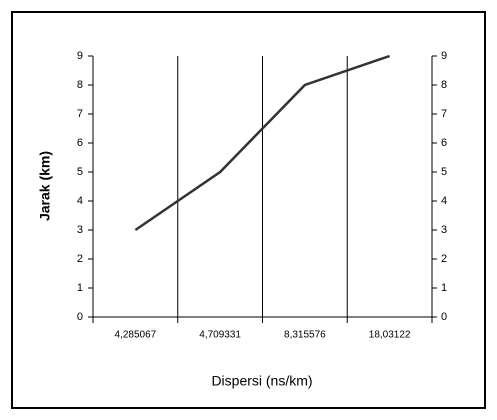 The width and height of the screenshot is (497, 420). What do you see at coordinates (444, 172) in the screenshot?
I see `y2-tick-label: 5` at bounding box center [444, 172].